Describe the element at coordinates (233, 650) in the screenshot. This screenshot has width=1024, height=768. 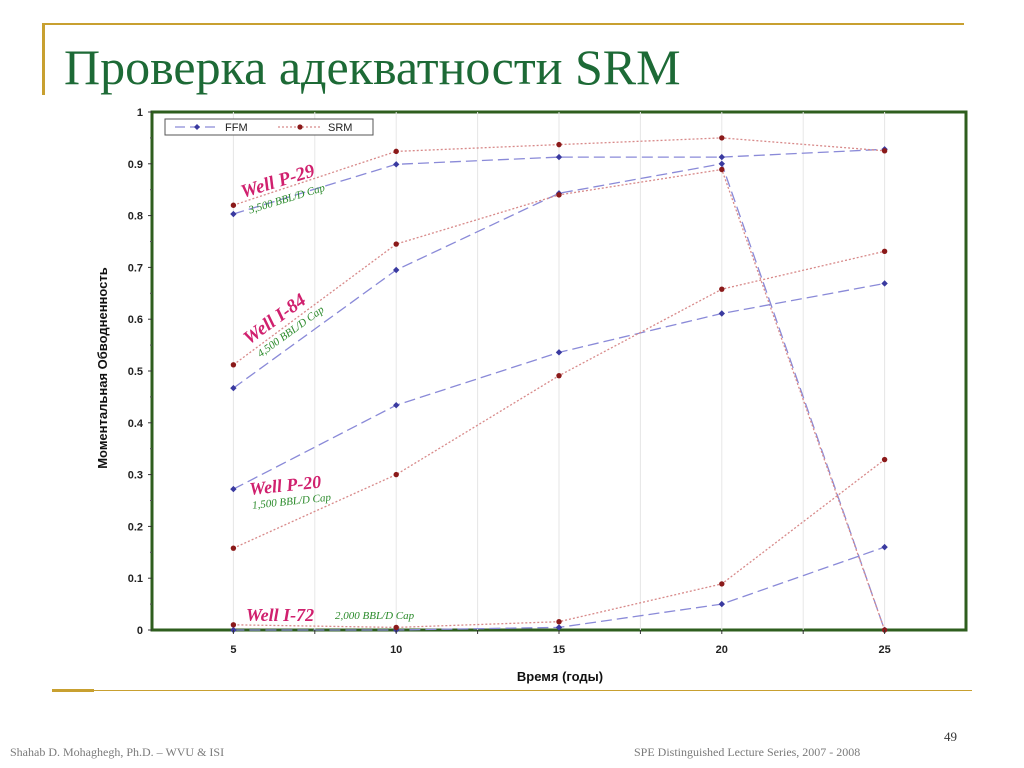
I see `x-tick-label: 5` at that location.